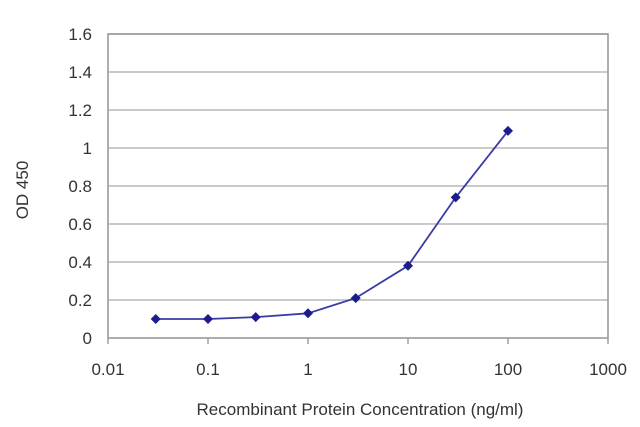 The width and height of the screenshot is (640, 427). I want to click on y-axis-ticks: 0 0.2 0.4 0.6 0.8 1 1.2 1.4 1.6, so click(80, 186).